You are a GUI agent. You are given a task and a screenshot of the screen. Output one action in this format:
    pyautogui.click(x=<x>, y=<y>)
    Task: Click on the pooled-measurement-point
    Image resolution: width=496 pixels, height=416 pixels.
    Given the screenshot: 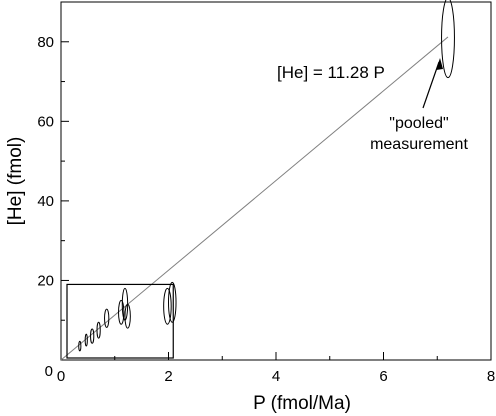 What is the action you would take?
    pyautogui.click(x=448, y=39)
    